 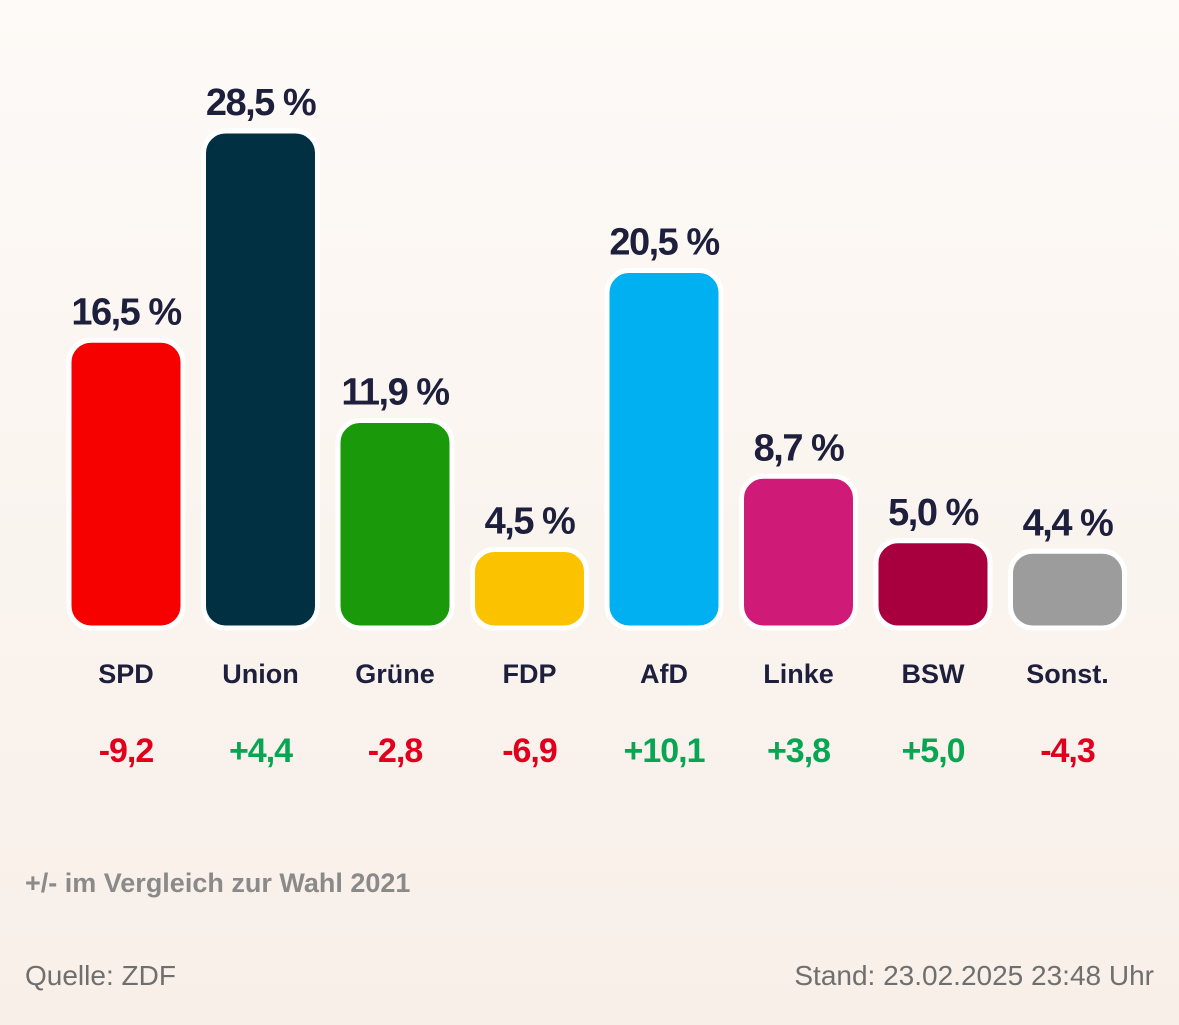 I want to click on value-label: 20,5 %, so click(x=664, y=243).